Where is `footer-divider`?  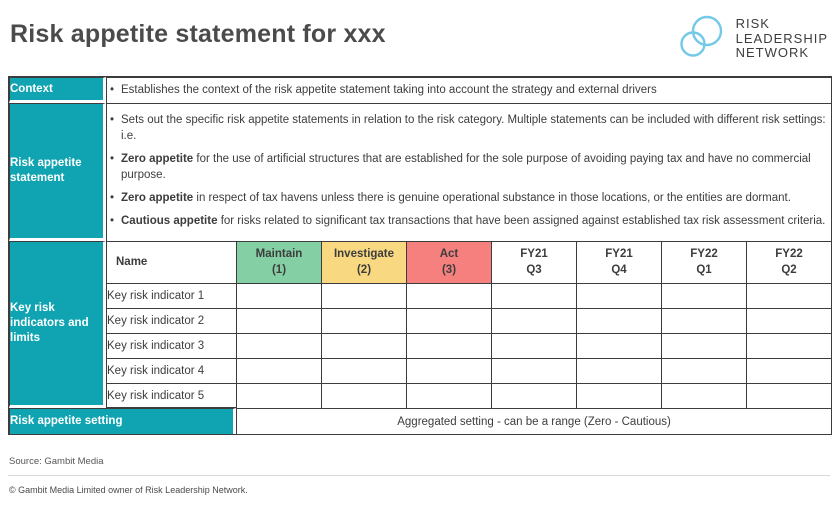
footer-divider is located at coordinates (419, 475).